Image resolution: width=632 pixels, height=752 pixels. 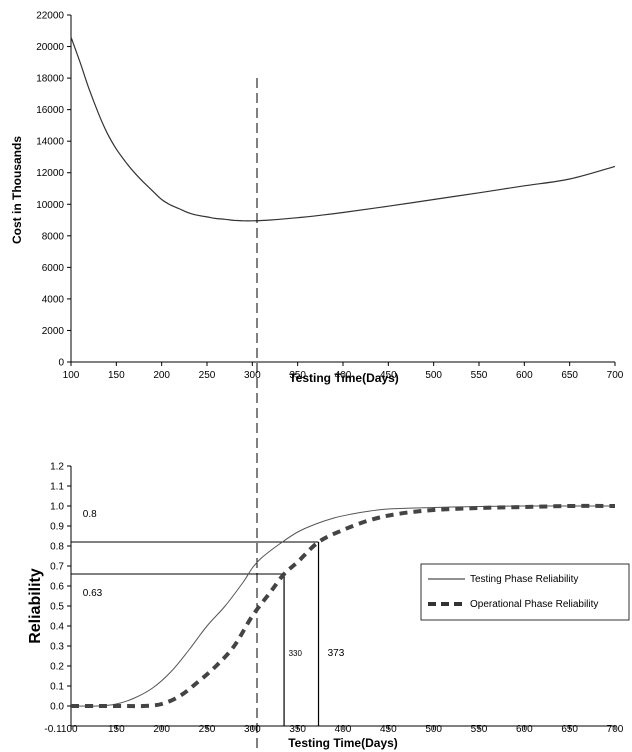 I want to click on reliability-x-tick-label: 300, so click(x=252, y=729).